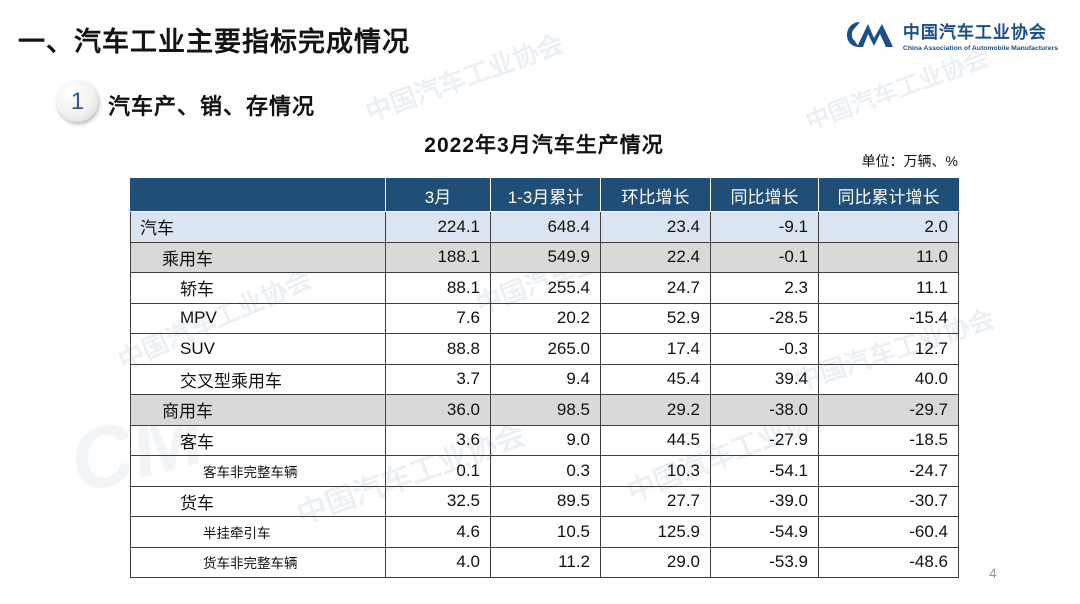 This screenshot has width=1080, height=604. What do you see at coordinates (438, 379) in the screenshot?
I see `cell-value: 3.7` at bounding box center [438, 379].